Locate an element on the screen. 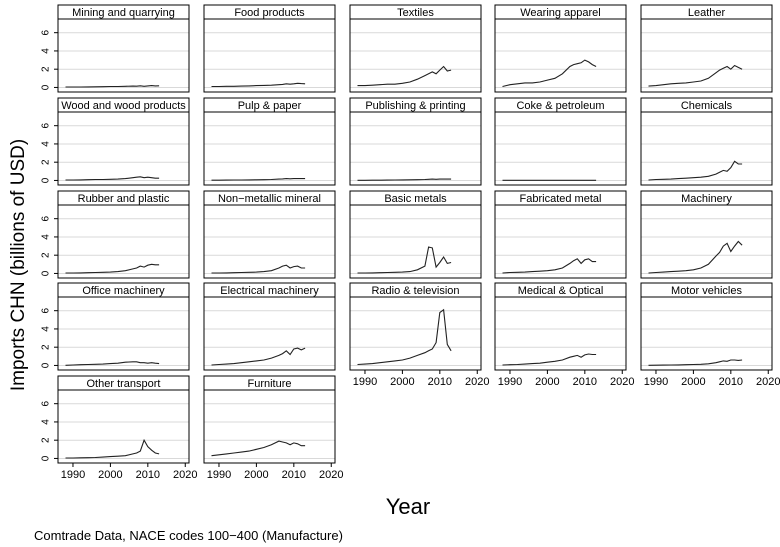  panel-21-xtick-label-2: 2010 is located at coordinates (148, 475).